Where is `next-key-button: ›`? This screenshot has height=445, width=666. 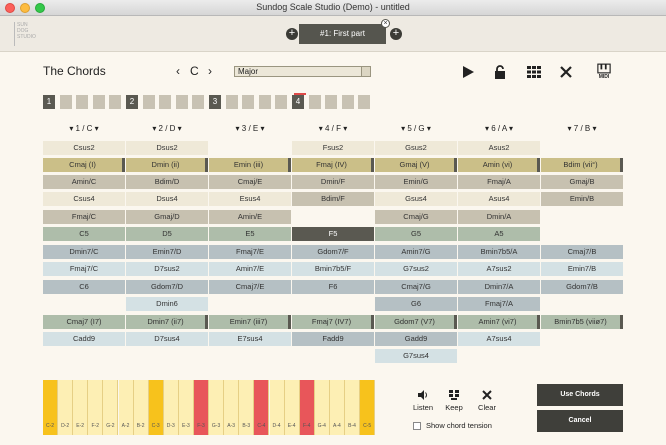 next-key-button: › is located at coordinates (210, 71).